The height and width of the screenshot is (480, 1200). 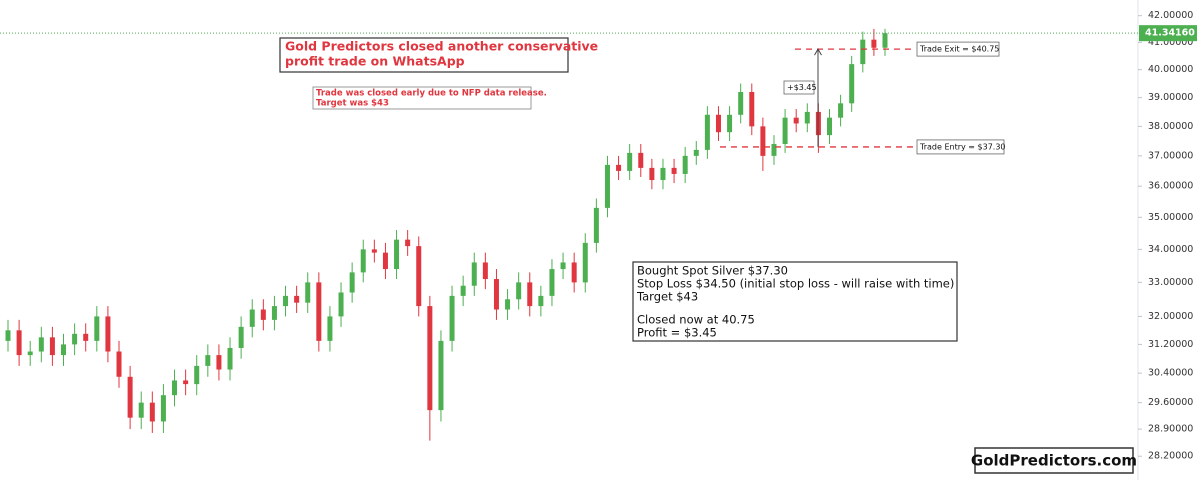 What do you see at coordinates (795, 301) in the screenshot?
I see `info-box` at bounding box center [795, 301].